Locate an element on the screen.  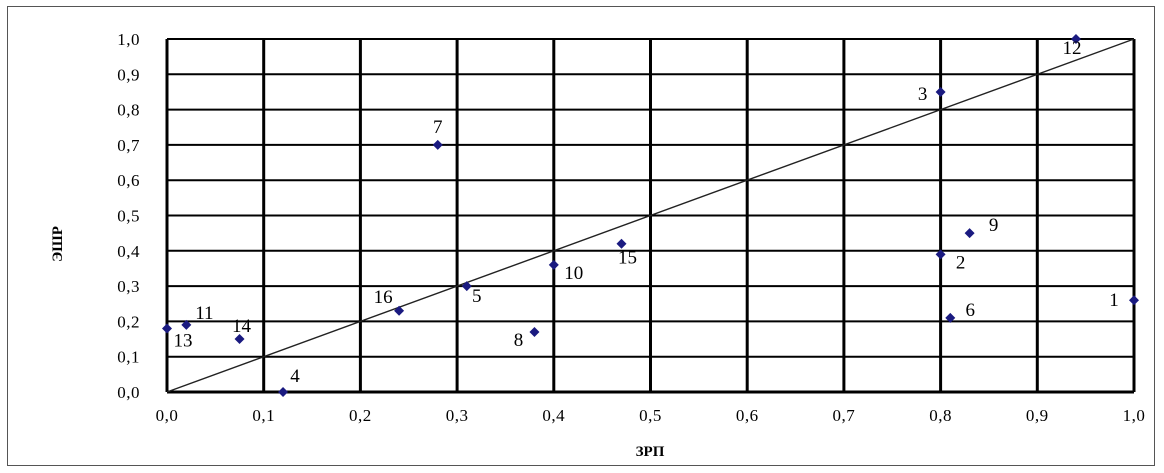
y-tick-label: 0,7 is located at coordinates (128, 145).